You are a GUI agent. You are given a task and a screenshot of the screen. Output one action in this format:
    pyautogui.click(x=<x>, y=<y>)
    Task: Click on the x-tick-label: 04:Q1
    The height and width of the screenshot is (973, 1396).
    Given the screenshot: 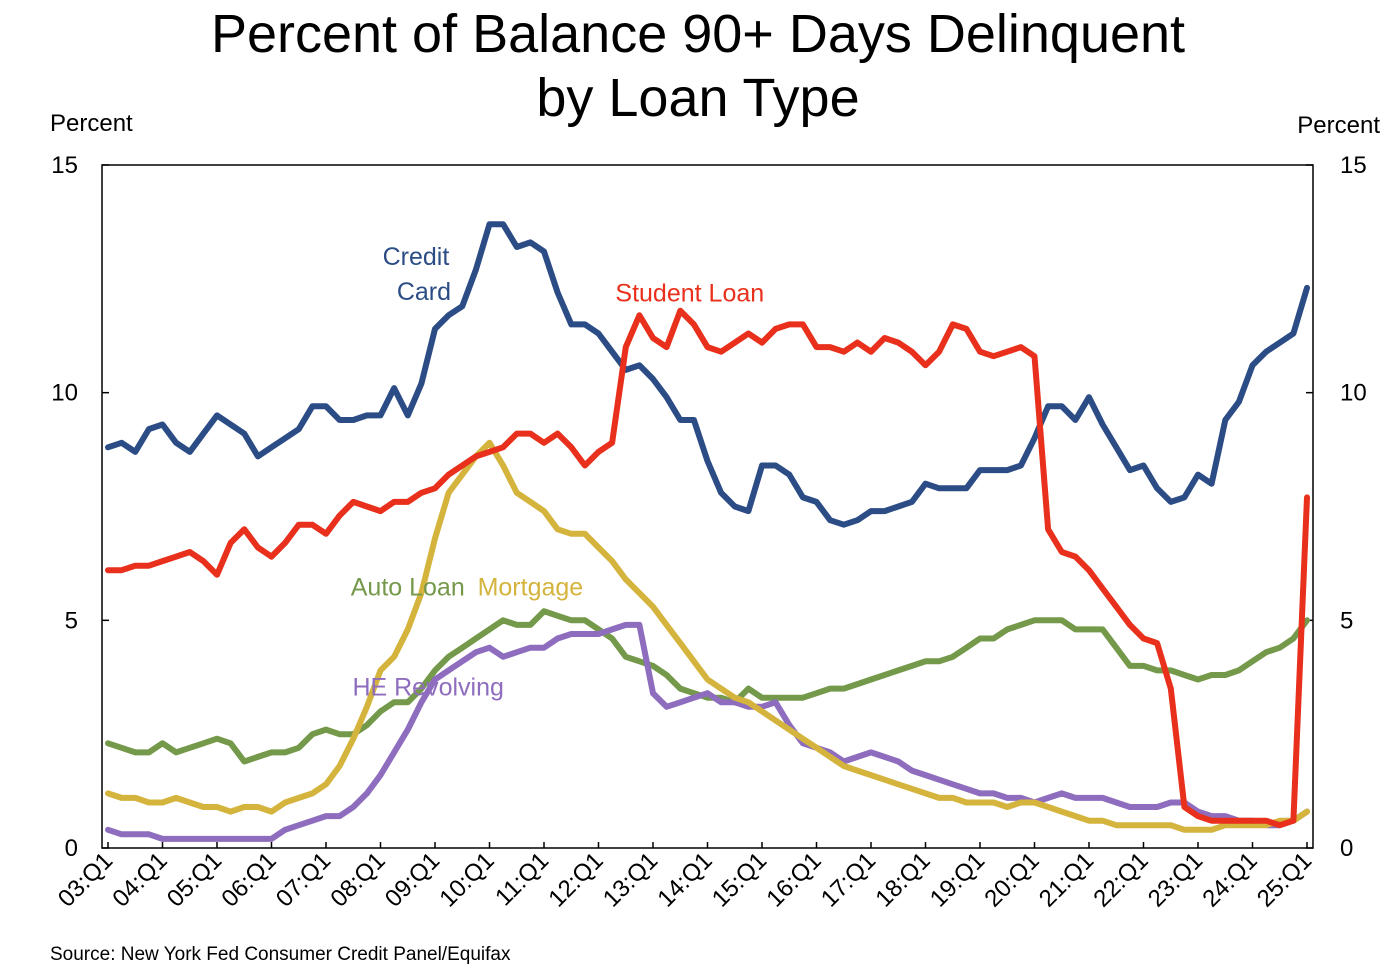 What is the action you would take?
    pyautogui.click(x=139, y=879)
    